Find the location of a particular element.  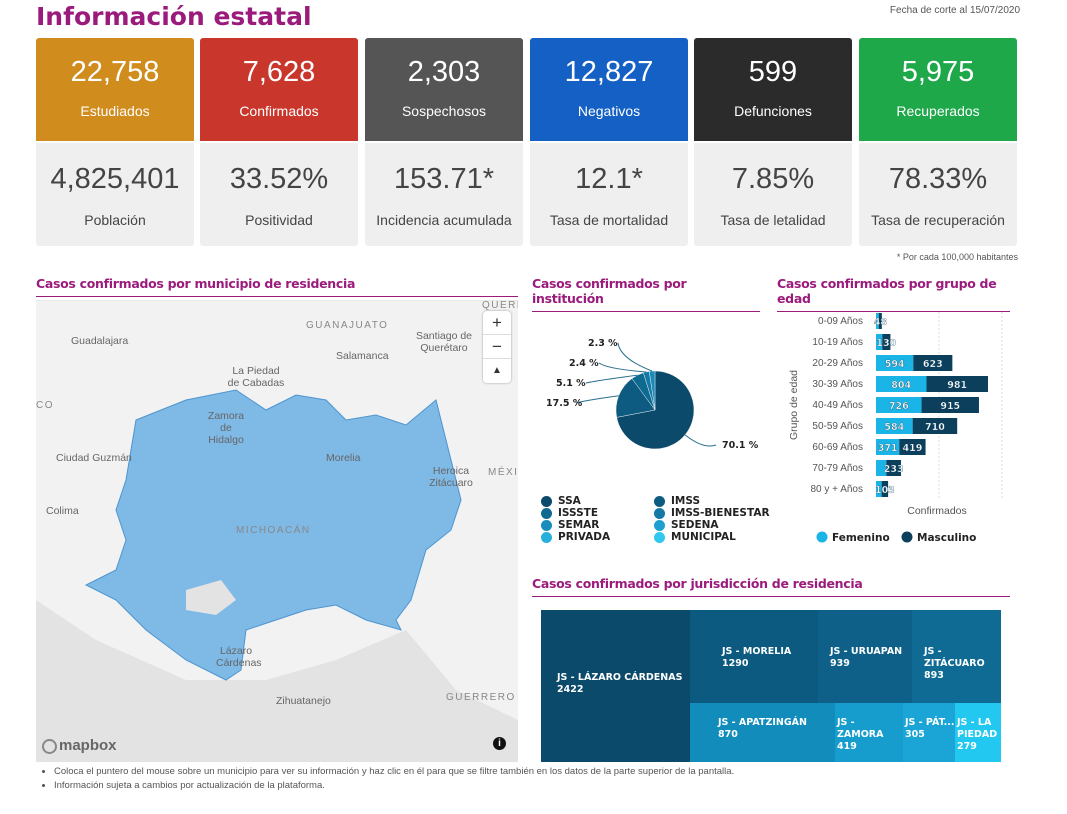

legend-item: PRIVADA is located at coordinates (575, 537).